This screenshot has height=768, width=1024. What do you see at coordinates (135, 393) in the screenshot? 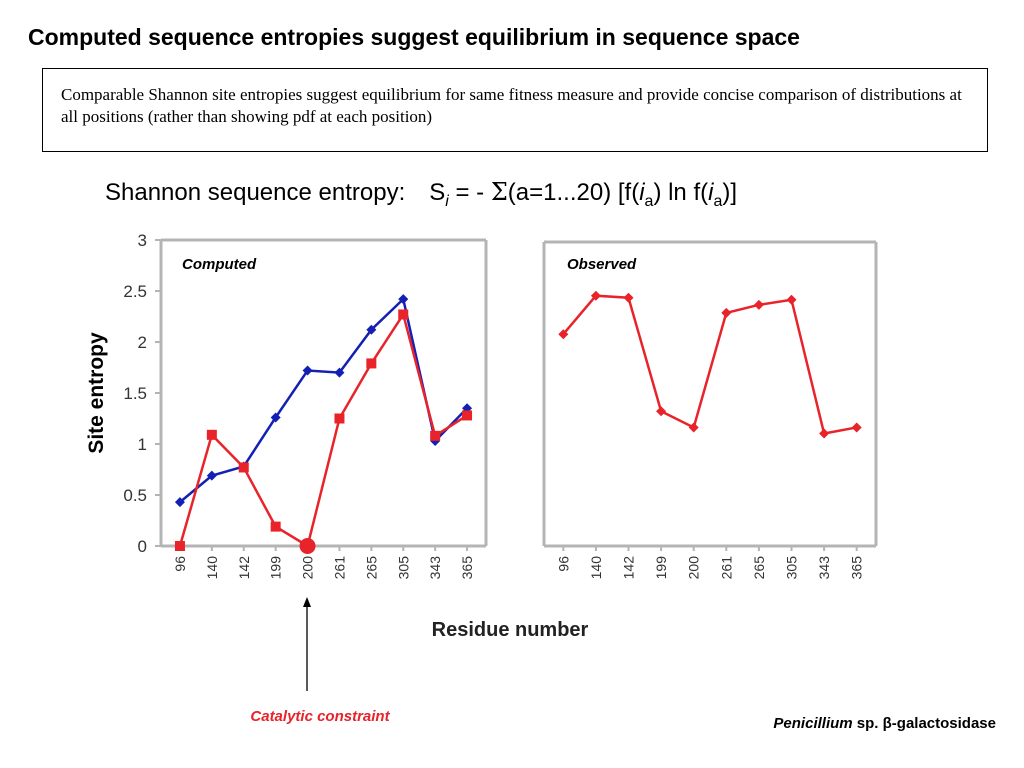
I see `y-tick-label: 1.5` at bounding box center [135, 393].